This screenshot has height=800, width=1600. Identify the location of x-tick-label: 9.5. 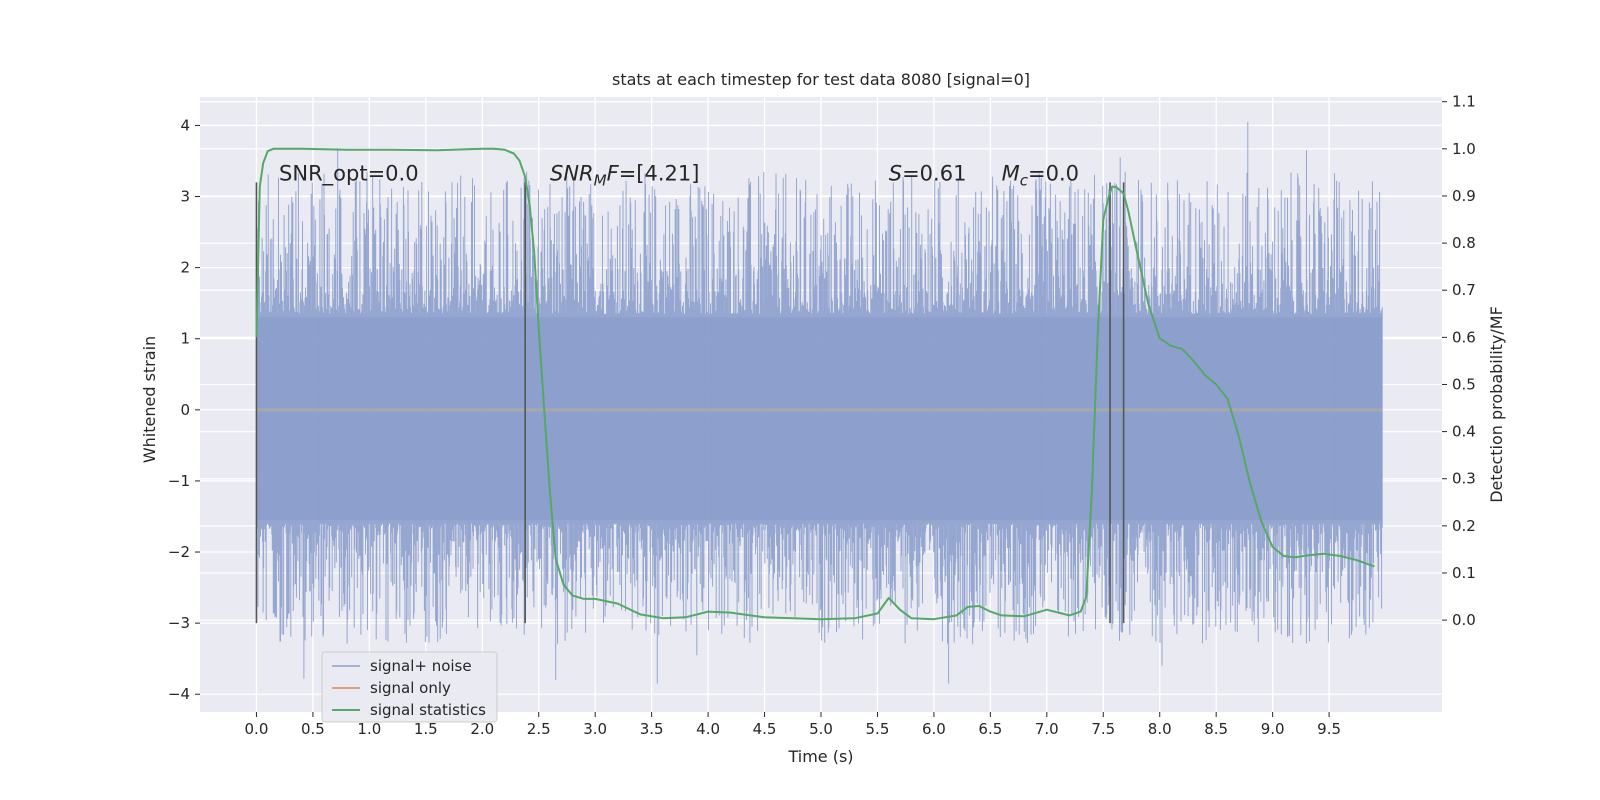
(1329, 729).